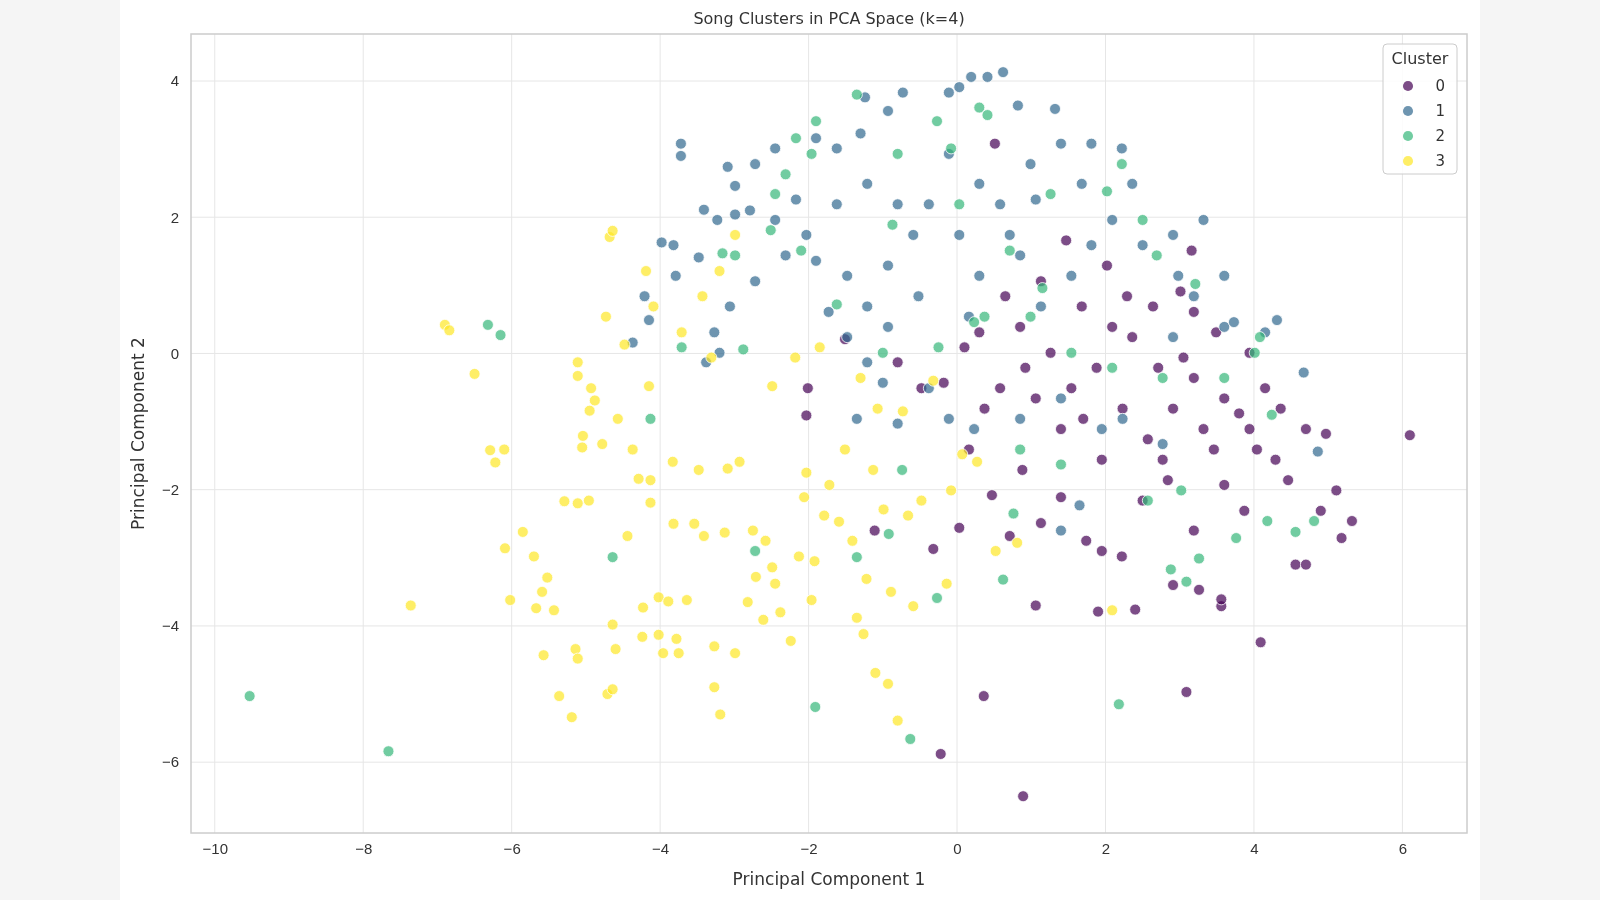  I want to click on x-tick-label: −4, so click(661, 848).